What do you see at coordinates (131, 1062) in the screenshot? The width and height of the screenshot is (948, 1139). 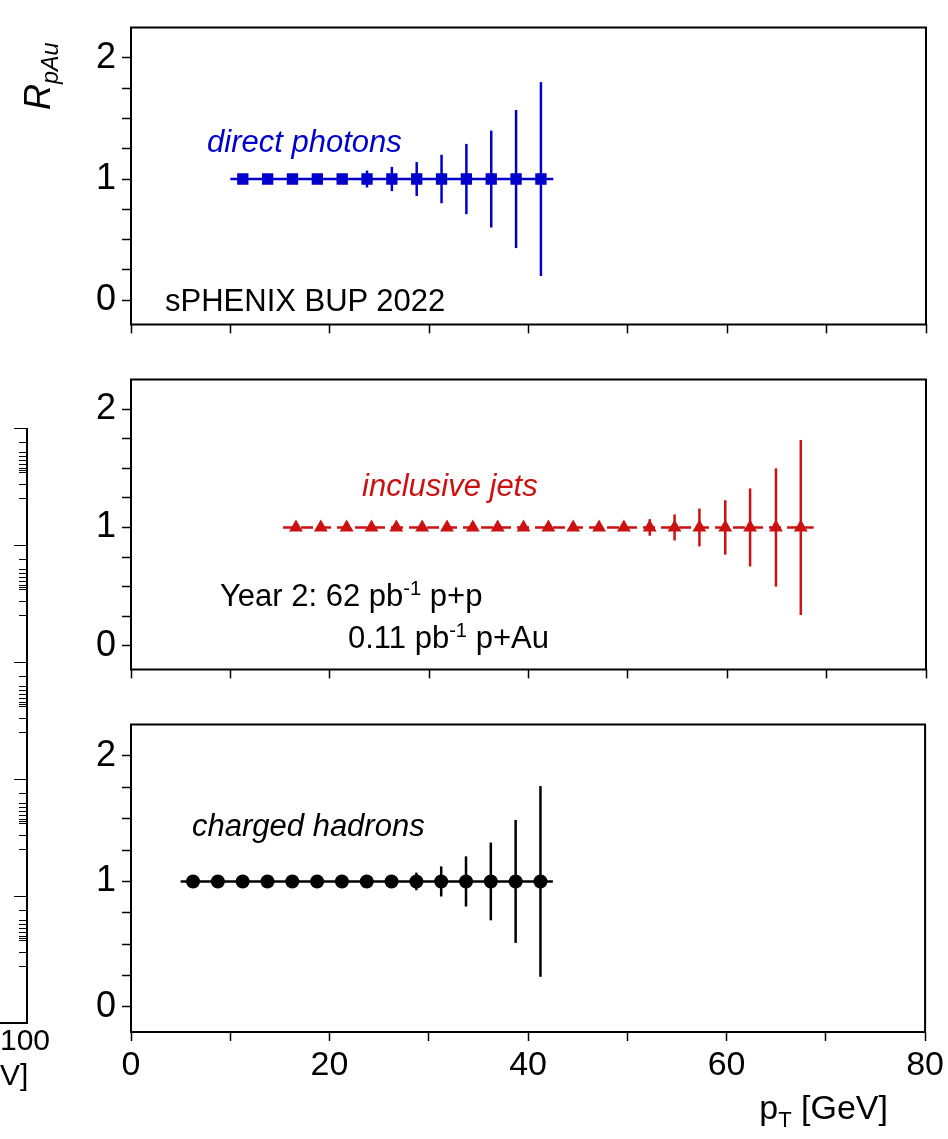 I see `x-tick-label: 0` at bounding box center [131, 1062].